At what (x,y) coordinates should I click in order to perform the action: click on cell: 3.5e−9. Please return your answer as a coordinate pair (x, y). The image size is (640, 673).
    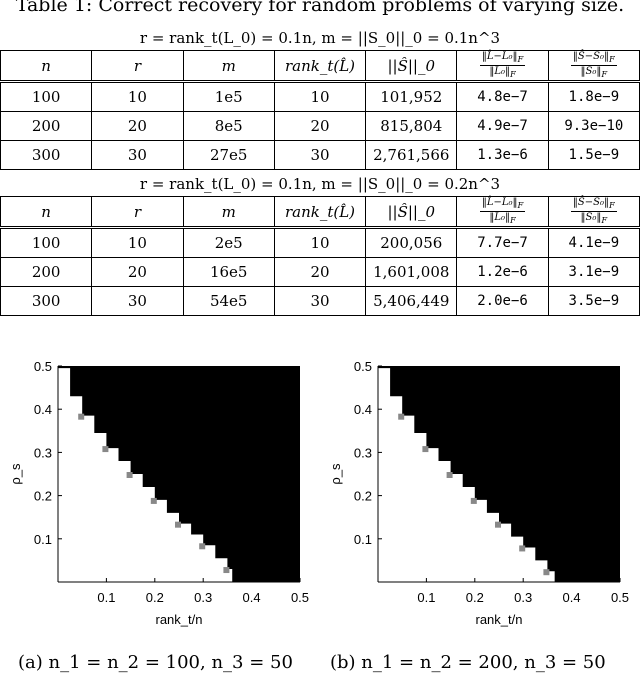
    Looking at the image, I should click on (593, 301).